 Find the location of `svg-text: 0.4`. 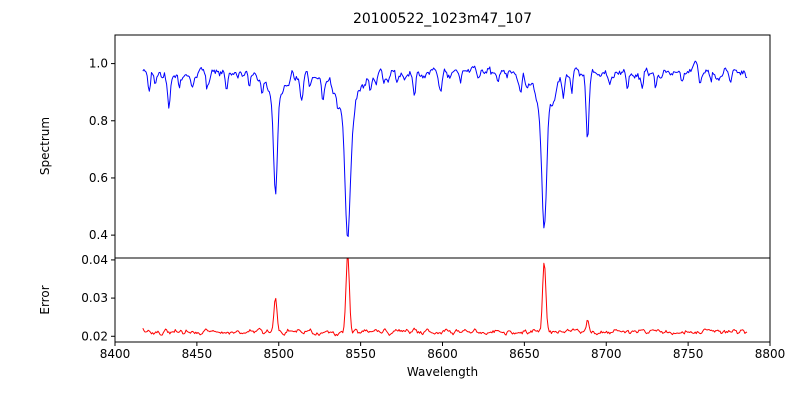

svg-text: 0.4 is located at coordinates (98, 235).